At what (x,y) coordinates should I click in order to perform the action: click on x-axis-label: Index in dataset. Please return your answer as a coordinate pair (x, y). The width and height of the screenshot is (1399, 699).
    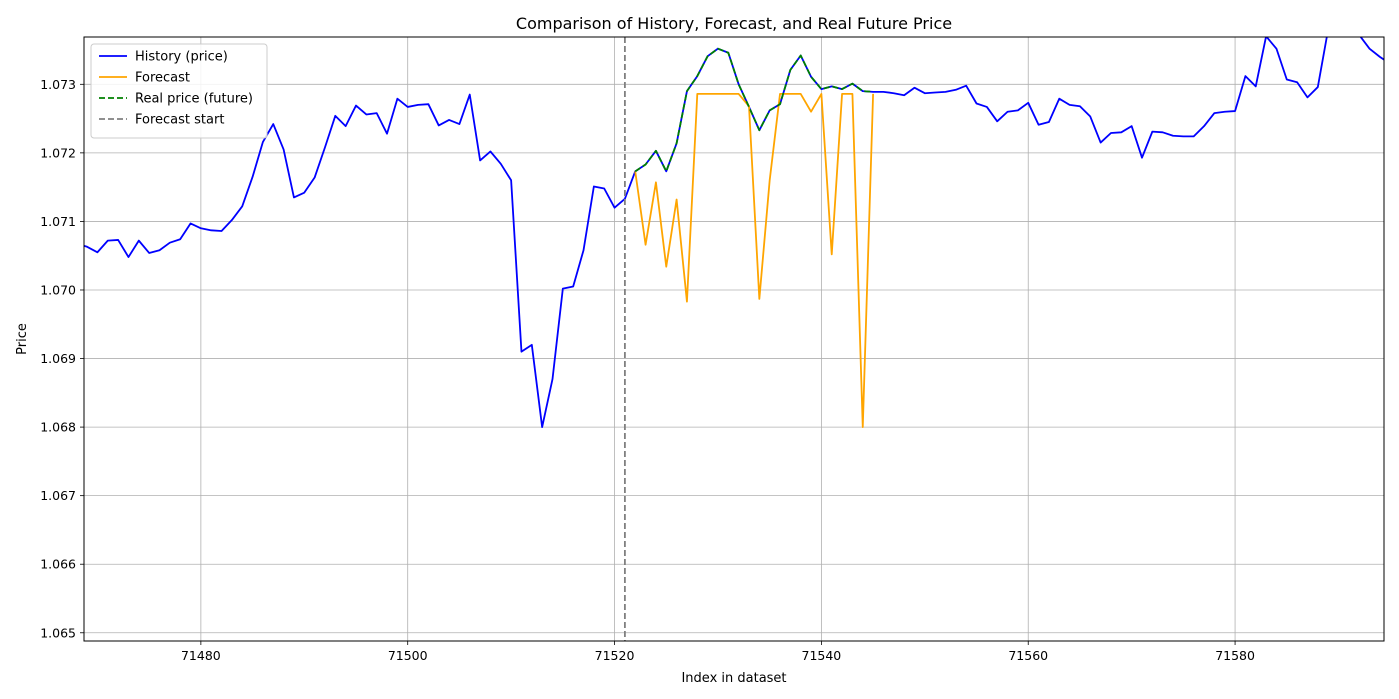
    Looking at the image, I should click on (733, 678).